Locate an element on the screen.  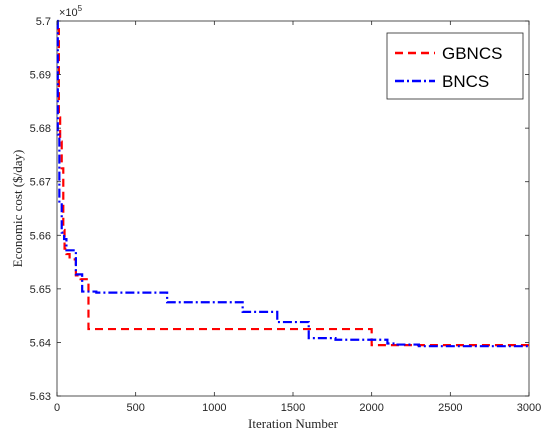
x-tick-label: 1000 is located at coordinates (214, 408).